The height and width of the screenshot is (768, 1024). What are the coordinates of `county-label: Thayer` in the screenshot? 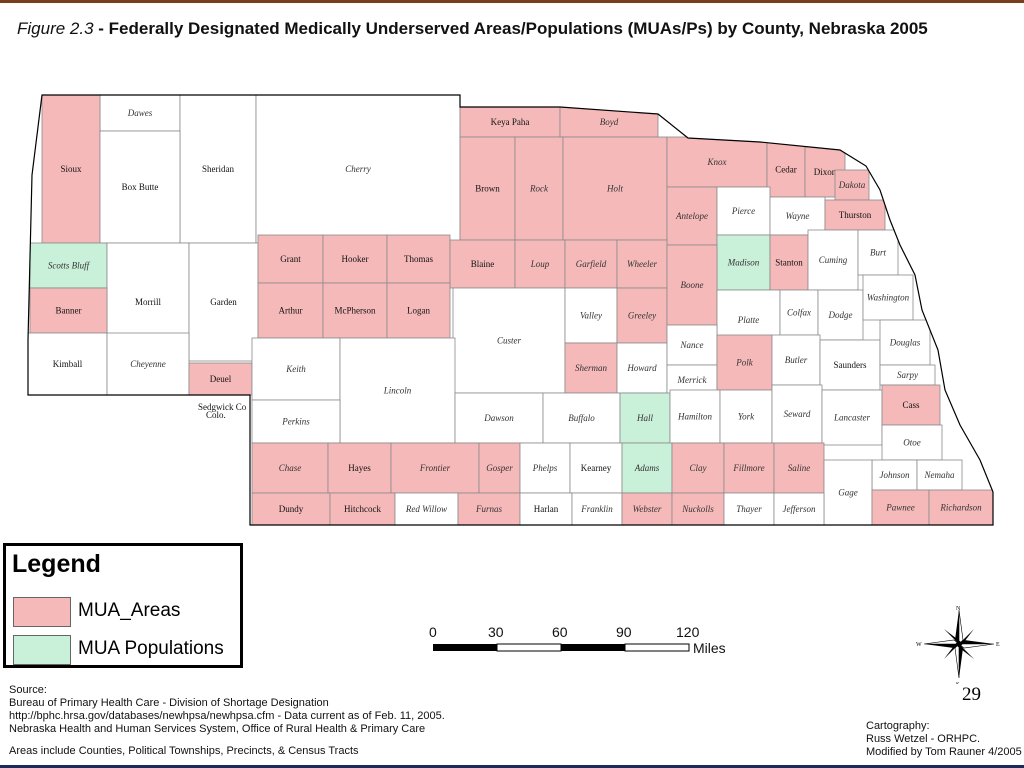 It's located at (749, 509).